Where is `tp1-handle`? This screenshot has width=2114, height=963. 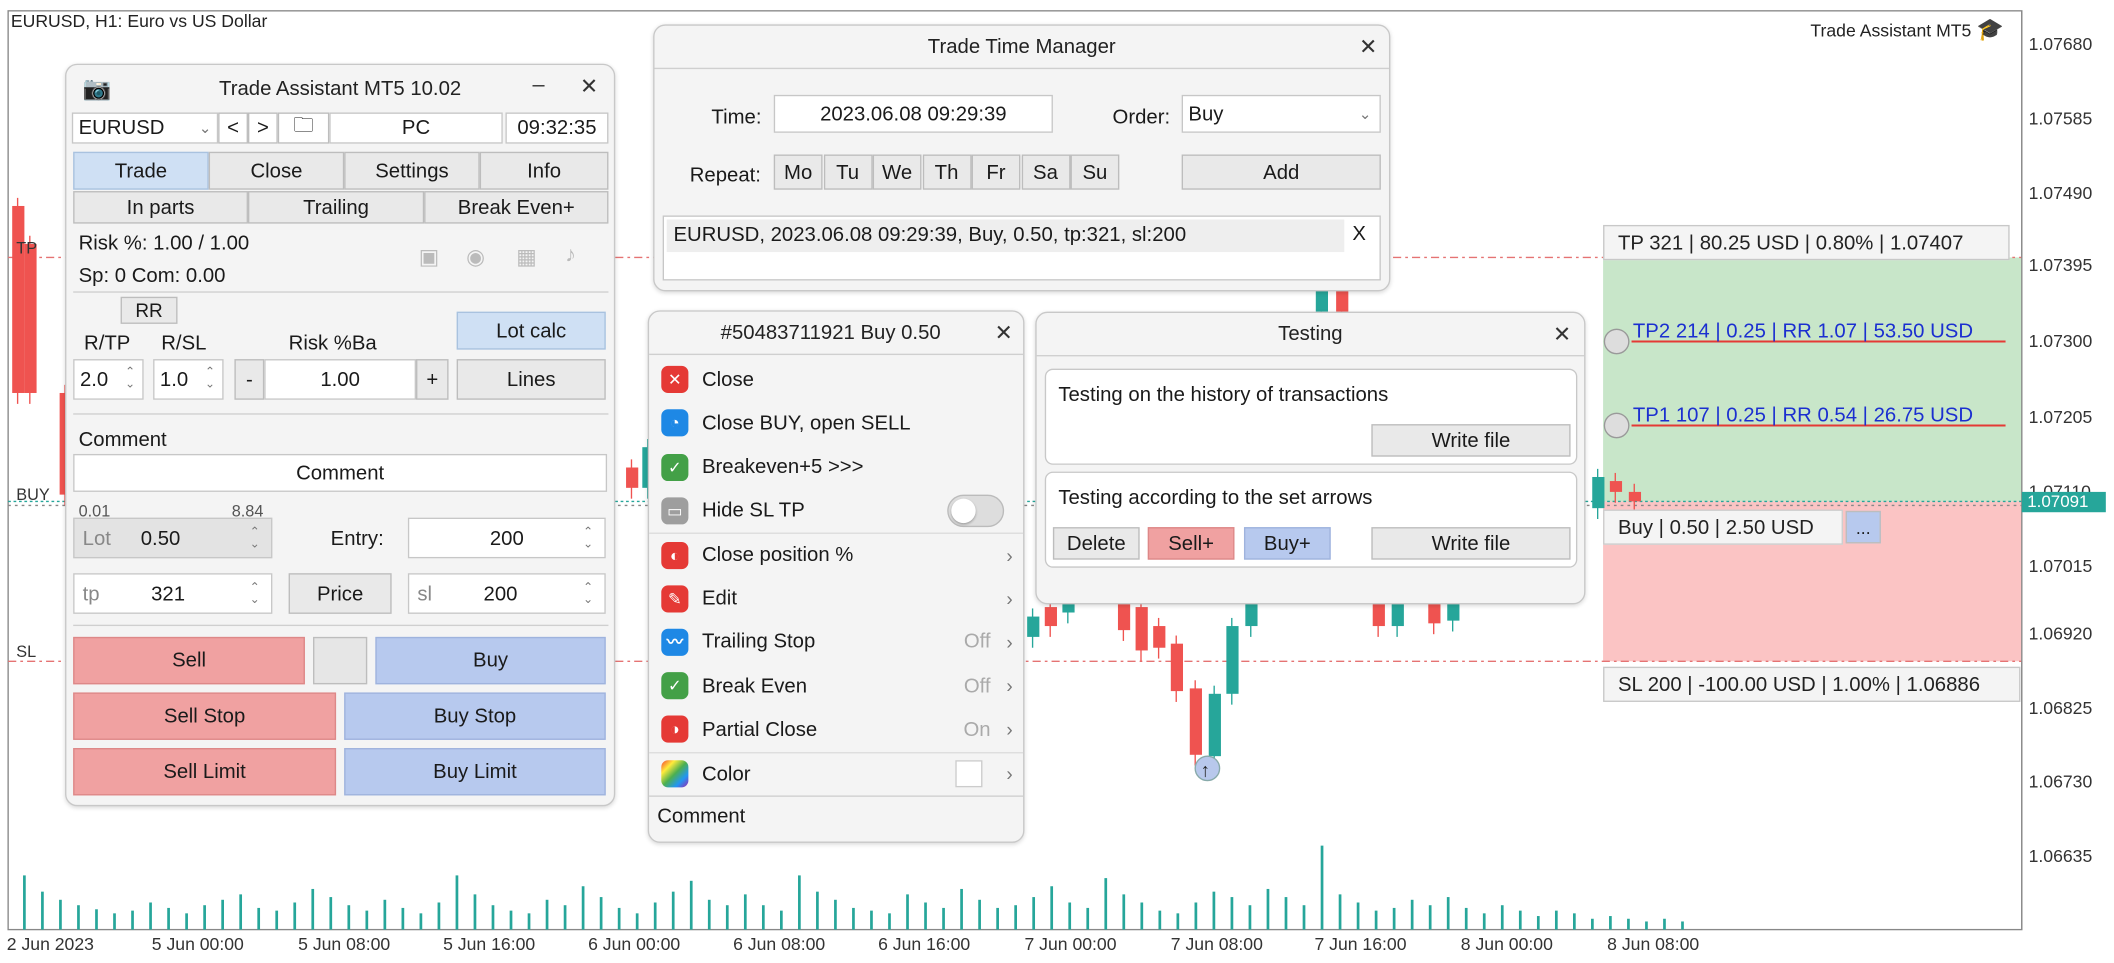 tp1-handle is located at coordinates (1616, 425).